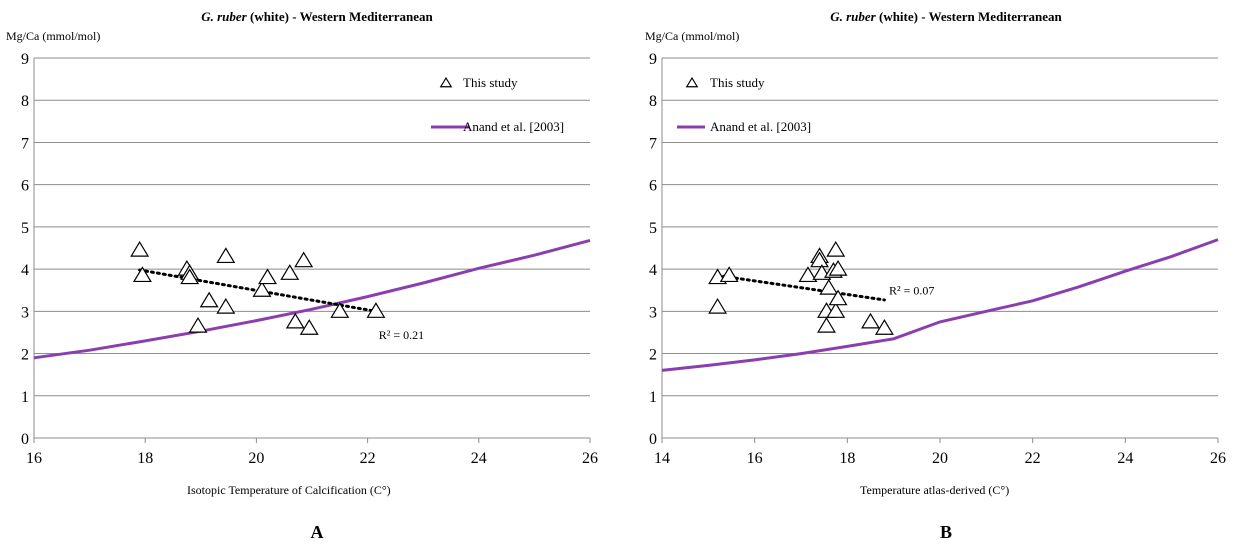 The width and height of the screenshot is (1237, 544). I want to click on panel-label: B, so click(946, 532).